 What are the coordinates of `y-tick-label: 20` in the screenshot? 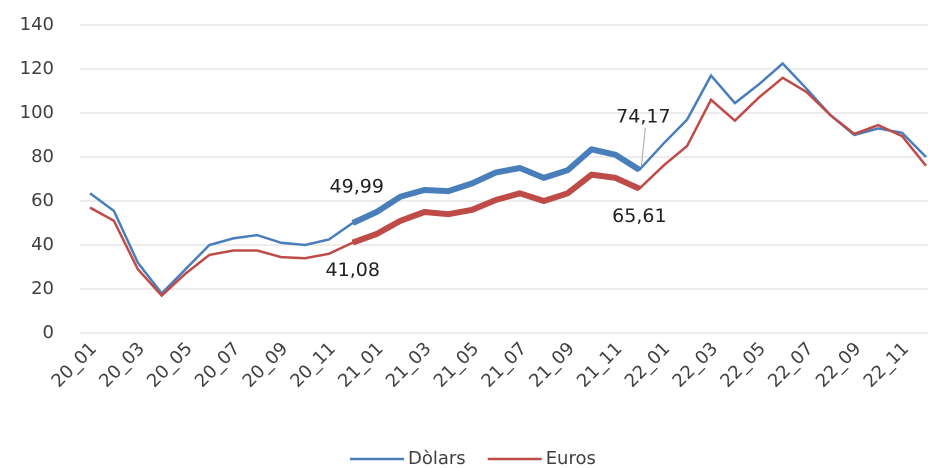 It's located at (42, 288).